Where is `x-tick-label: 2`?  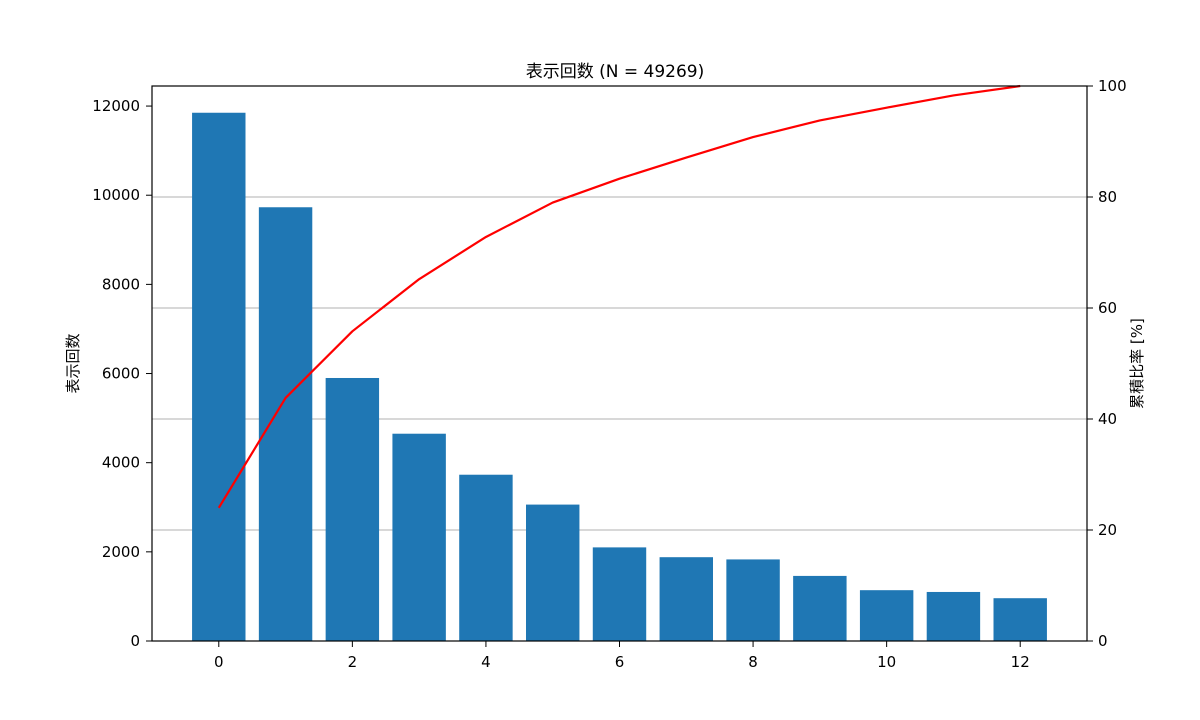 x-tick-label: 2 is located at coordinates (353, 662).